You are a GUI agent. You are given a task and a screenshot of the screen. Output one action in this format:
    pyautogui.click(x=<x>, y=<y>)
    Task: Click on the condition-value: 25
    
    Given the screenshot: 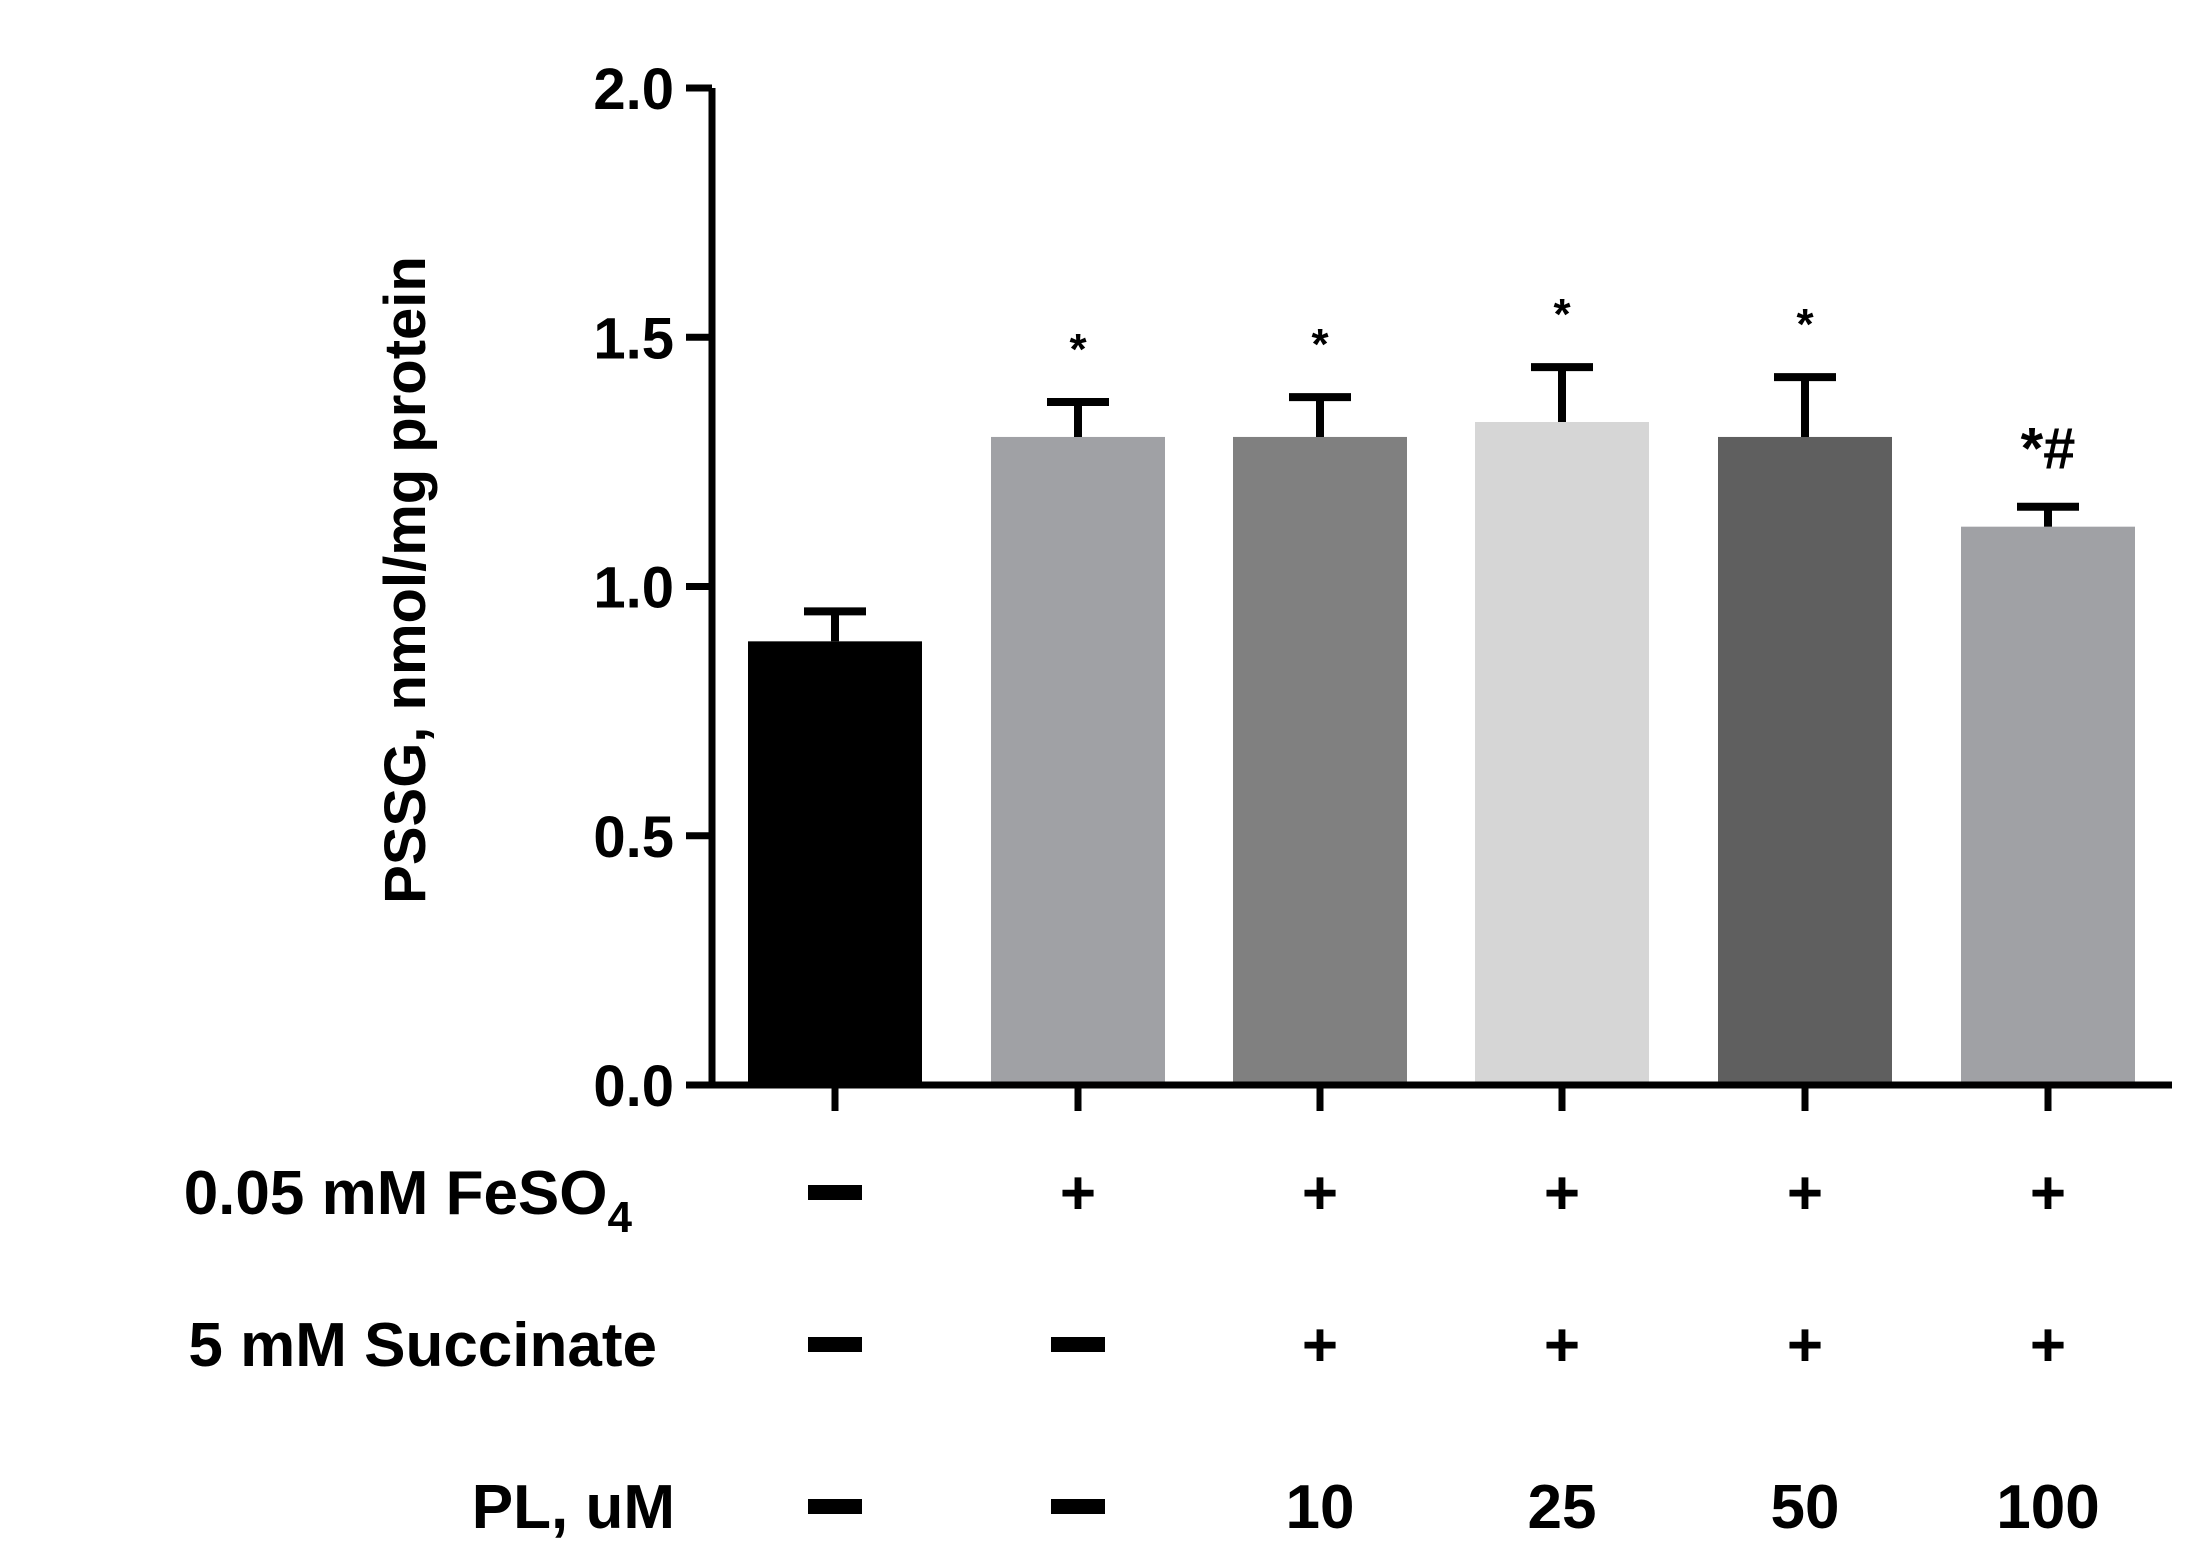 What is the action you would take?
    pyautogui.click(x=1562, y=1507)
    